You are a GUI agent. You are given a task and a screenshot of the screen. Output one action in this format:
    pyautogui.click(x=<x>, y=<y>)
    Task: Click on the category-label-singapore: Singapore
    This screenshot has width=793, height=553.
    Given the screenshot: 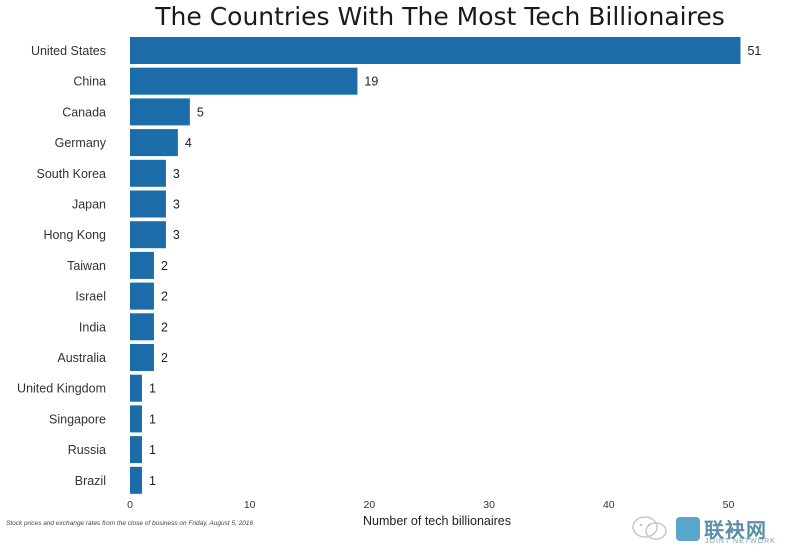 What is the action you would take?
    pyautogui.click(x=77, y=419)
    